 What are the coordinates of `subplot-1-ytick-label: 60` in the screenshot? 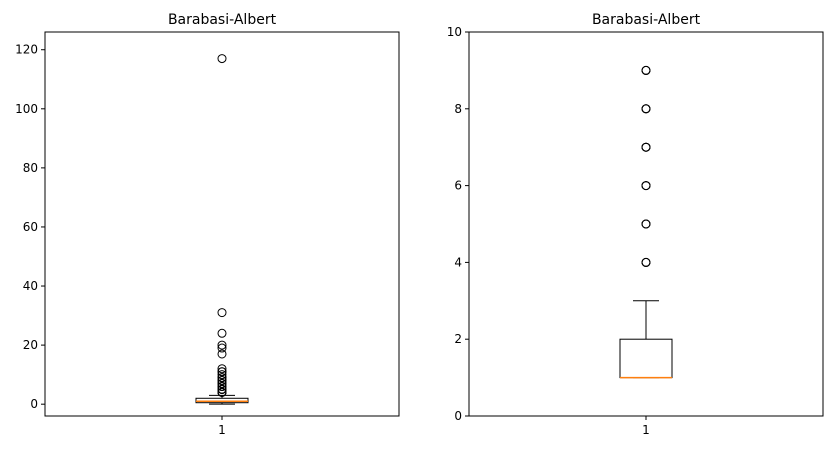 It's located at (30, 227).